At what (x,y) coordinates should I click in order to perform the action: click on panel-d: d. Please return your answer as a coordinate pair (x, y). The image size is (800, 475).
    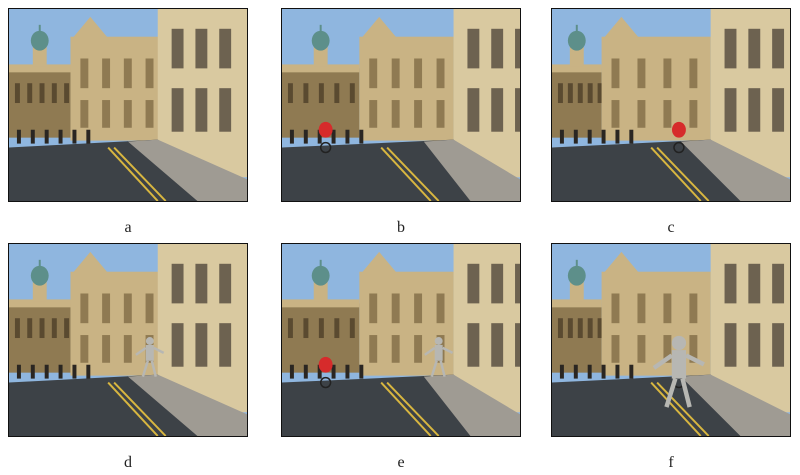
    Looking at the image, I should click on (128, 358).